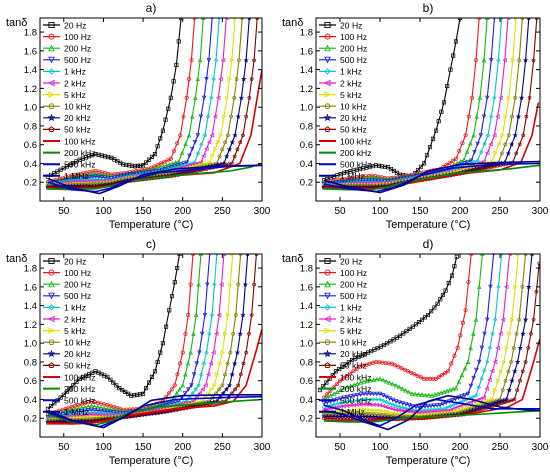 The width and height of the screenshot is (550, 475). What do you see at coordinates (356, 401) in the screenshot?
I see `legend-label: 500 kHz` at bounding box center [356, 401].